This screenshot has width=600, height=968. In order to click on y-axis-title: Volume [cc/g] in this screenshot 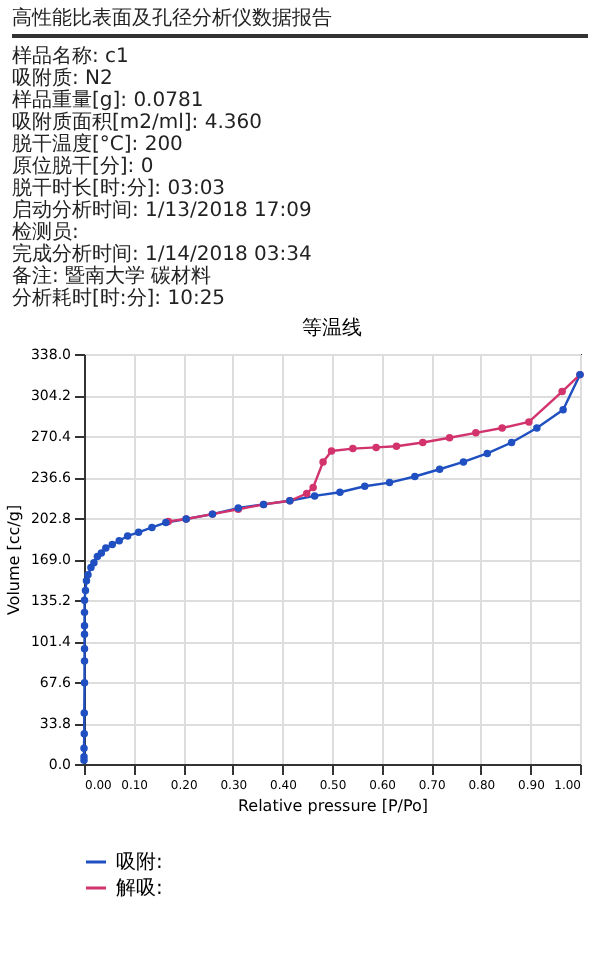, I will do `click(13, 560)`.